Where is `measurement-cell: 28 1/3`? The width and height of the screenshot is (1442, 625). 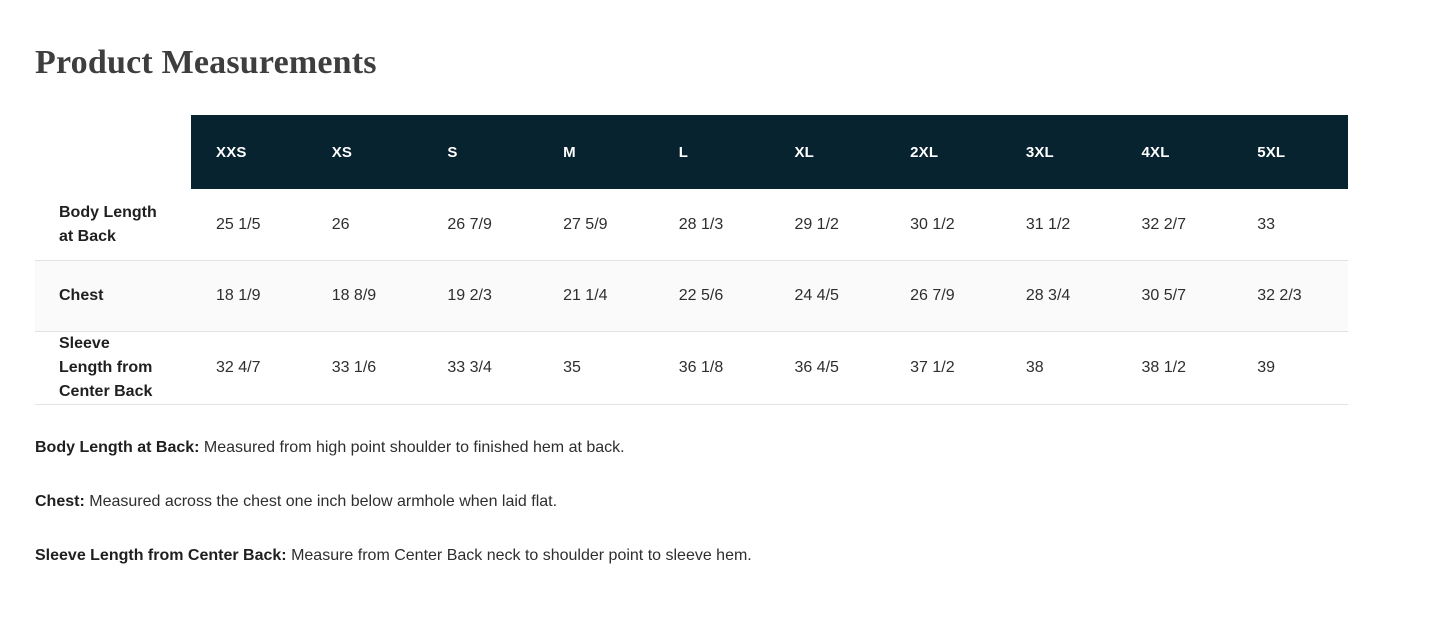 measurement-cell: 28 1/3 is located at coordinates (701, 224).